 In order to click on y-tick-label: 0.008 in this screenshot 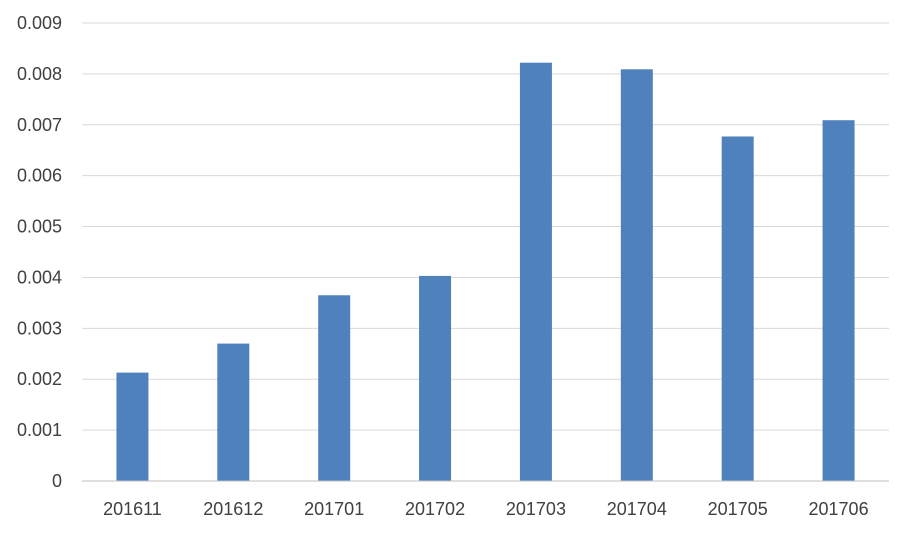, I will do `click(39, 74)`.